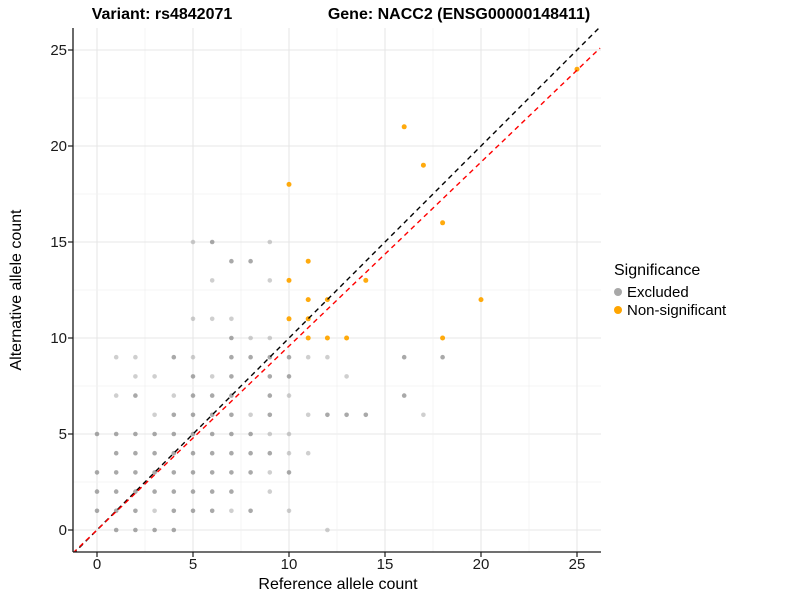 The width and height of the screenshot is (800, 600). Describe the element at coordinates (62, 530) in the screenshot. I see `y-tick-label-0: 0` at that location.